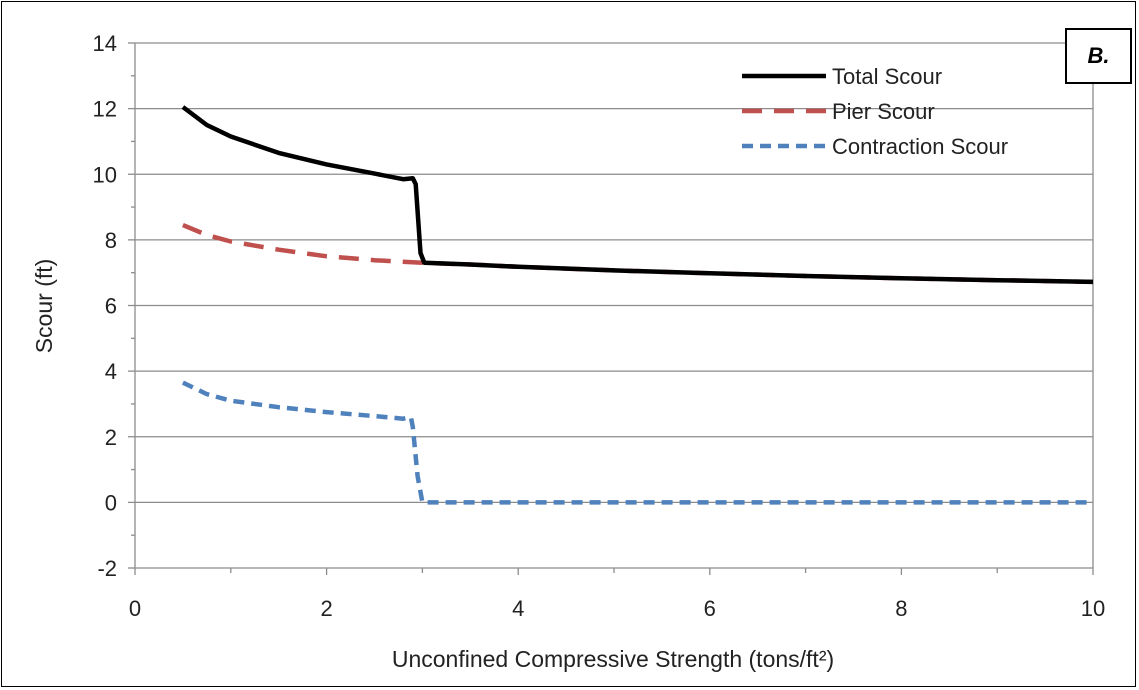 This screenshot has height=690, width=1139. I want to click on legend-label: Pier Scour, so click(883, 111).